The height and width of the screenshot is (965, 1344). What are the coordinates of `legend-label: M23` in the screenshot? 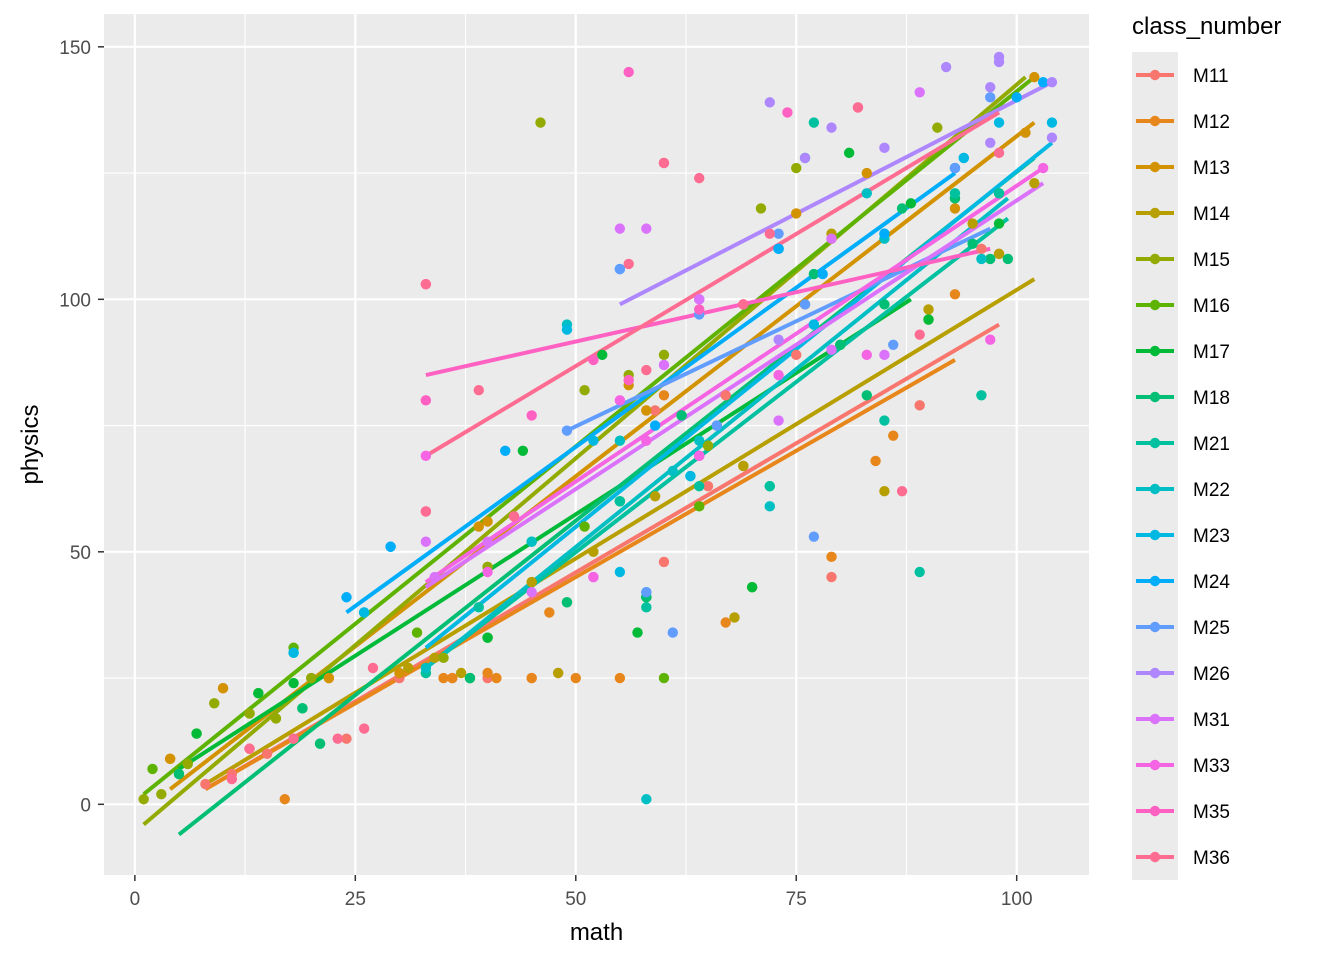 It's located at (1211, 536).